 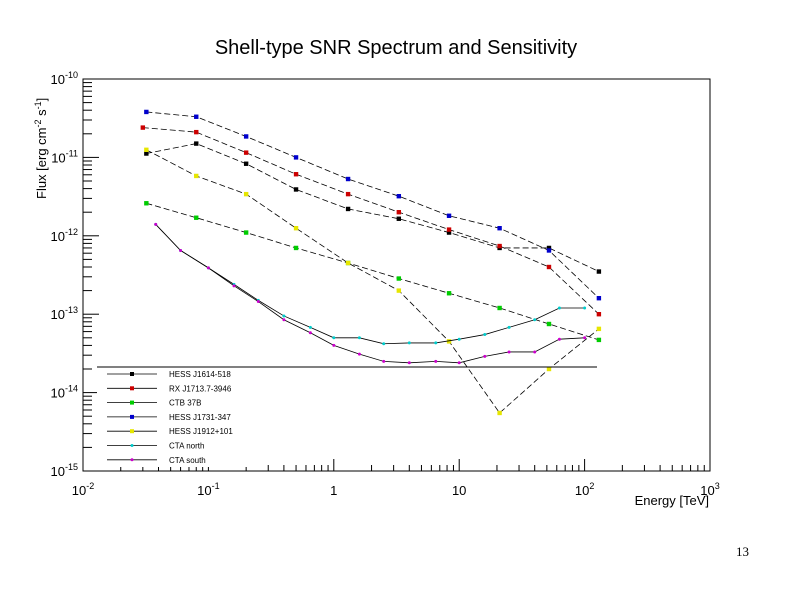 I want to click on legend-entry: HESS J1614-518, so click(x=169, y=374).